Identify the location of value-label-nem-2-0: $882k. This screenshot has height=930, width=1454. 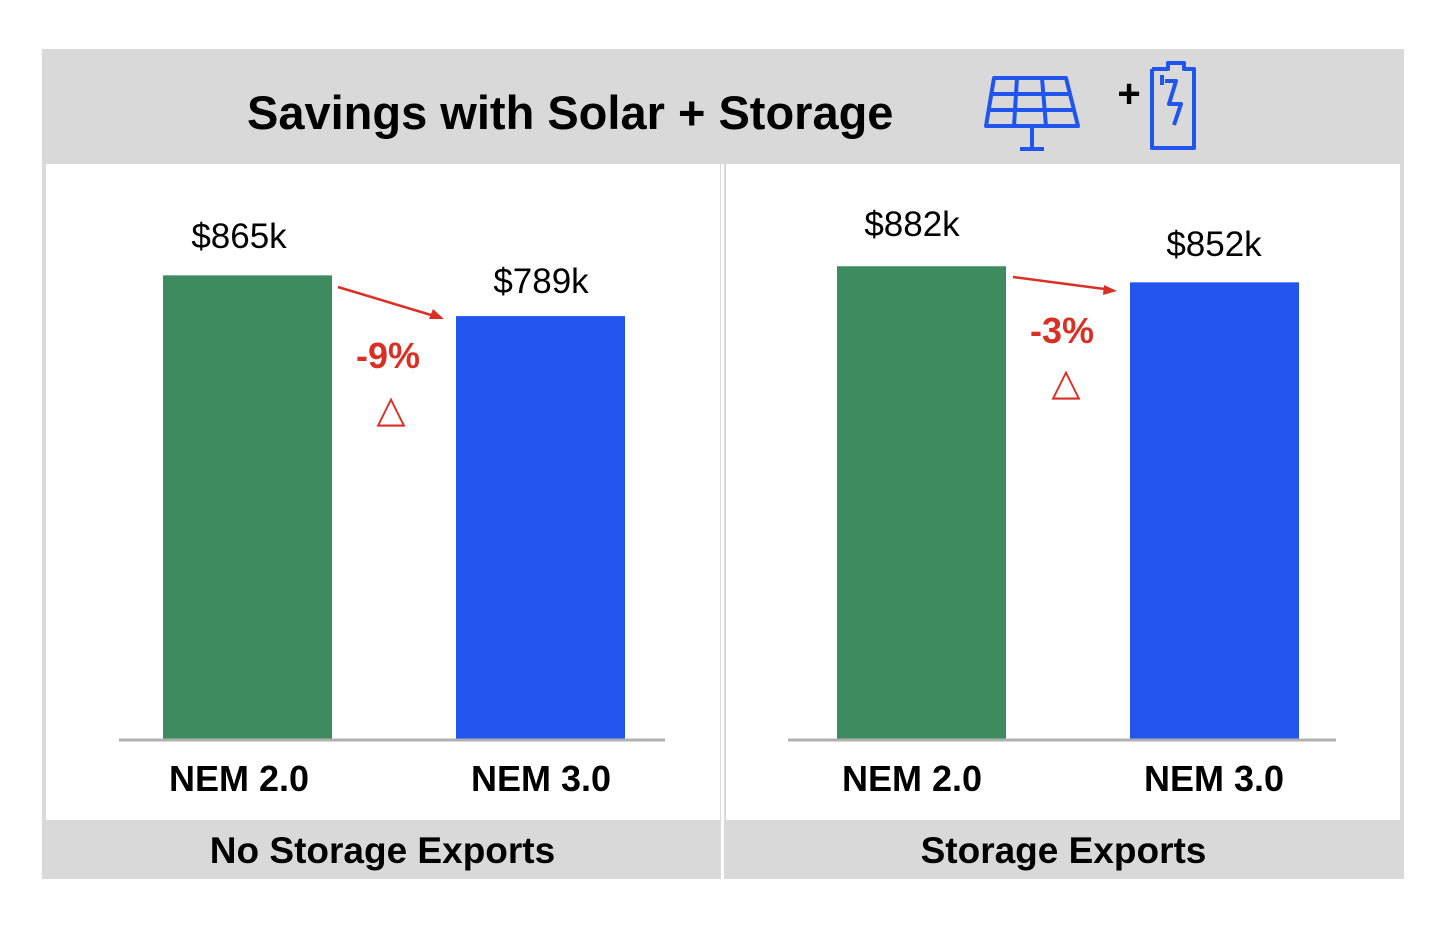
(912, 224).